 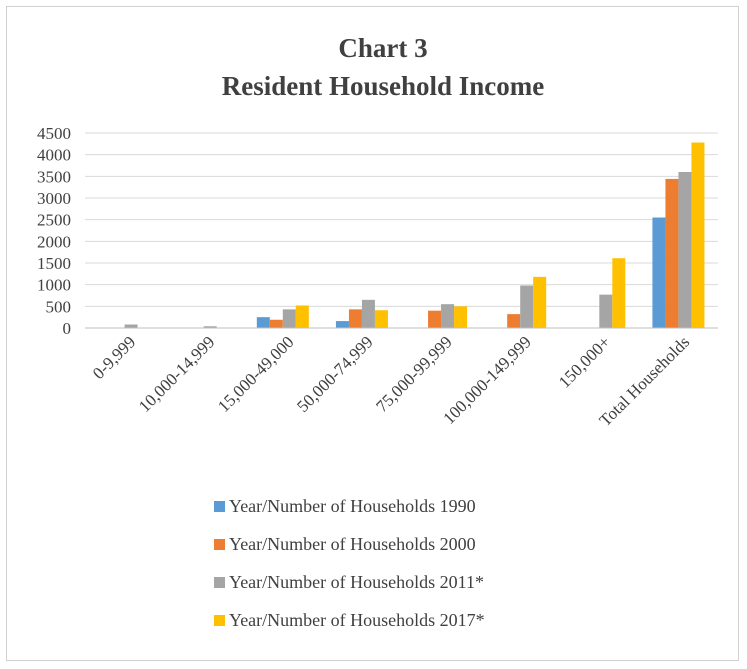 What do you see at coordinates (54, 155) in the screenshot?
I see `y-tick-label: 4000` at bounding box center [54, 155].